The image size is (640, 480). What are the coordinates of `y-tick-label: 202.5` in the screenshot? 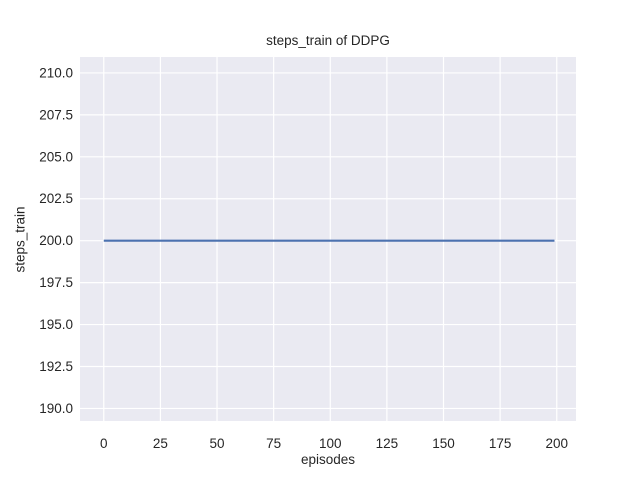 It's located at (56, 198).